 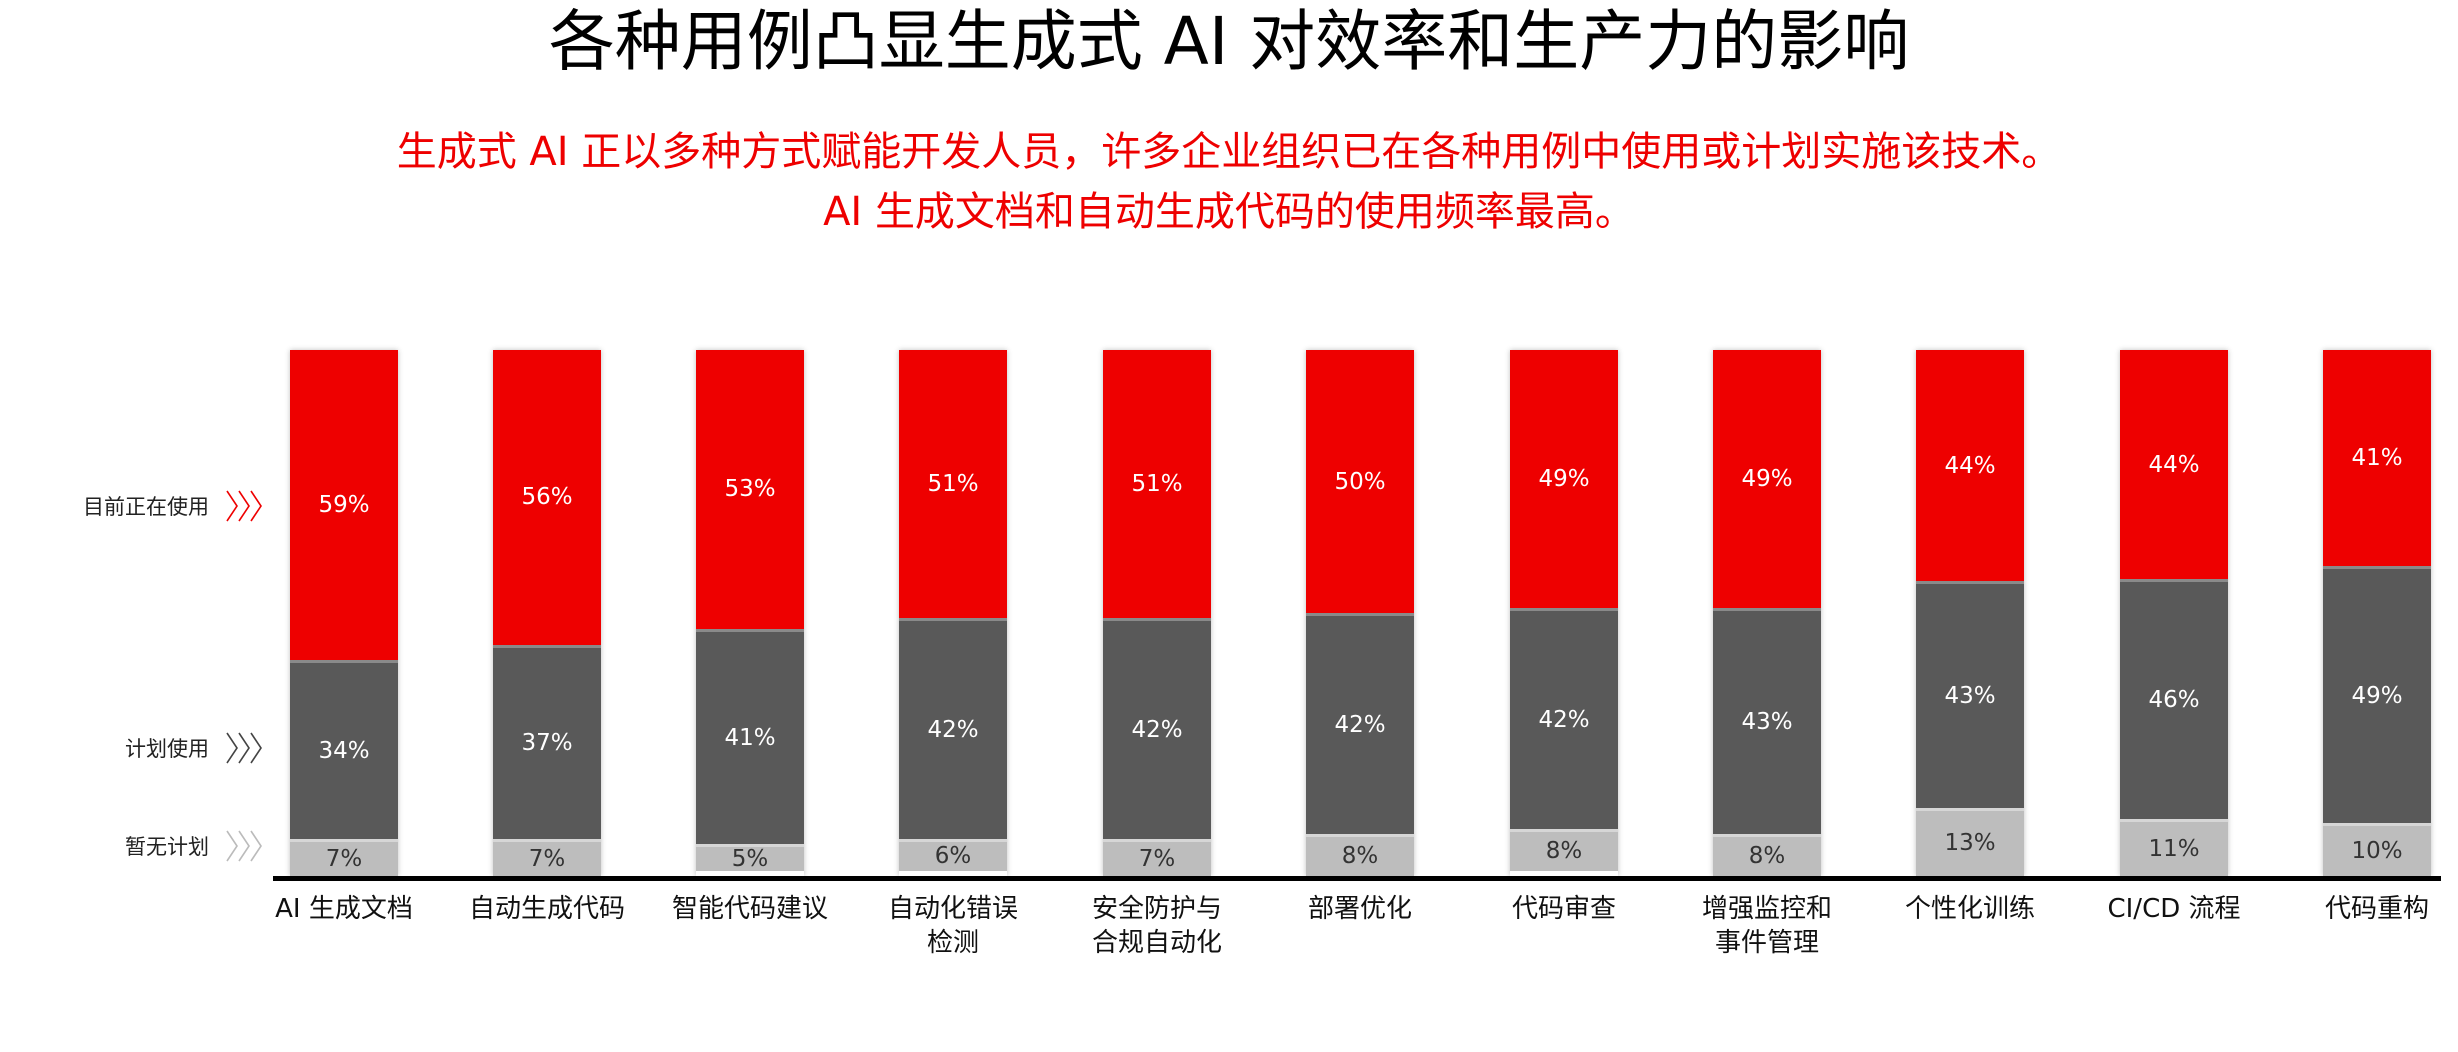 I want to click on data-label: 37%, so click(x=547, y=743).